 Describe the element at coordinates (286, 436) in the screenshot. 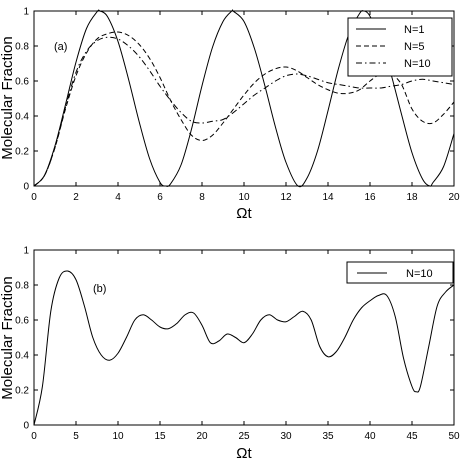

I see `x-tick-label: 30` at that location.